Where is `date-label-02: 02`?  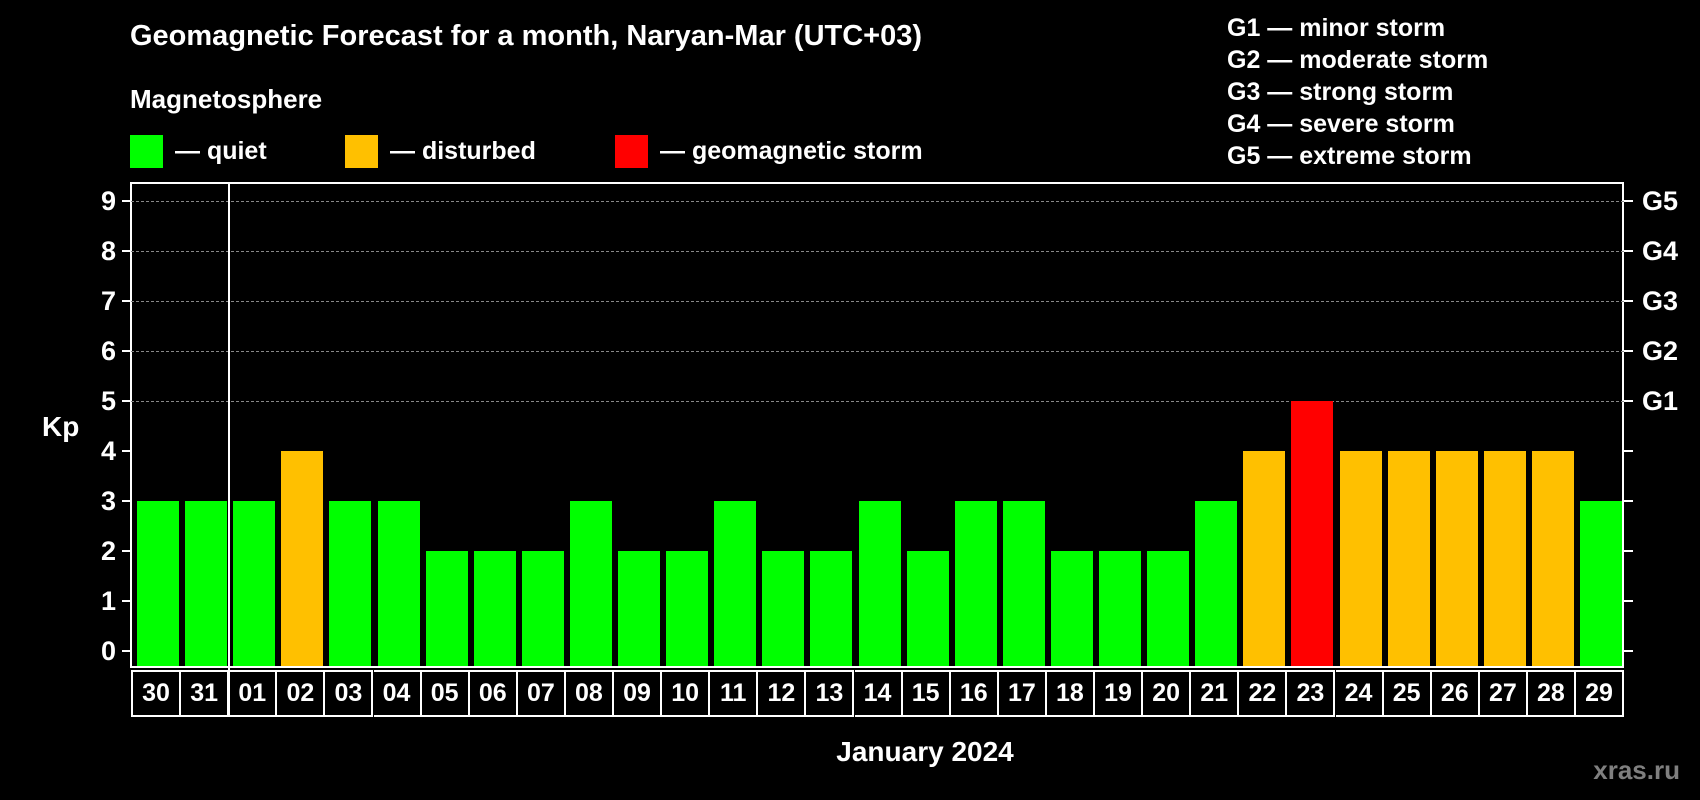 date-label-02: 02 is located at coordinates (301, 693).